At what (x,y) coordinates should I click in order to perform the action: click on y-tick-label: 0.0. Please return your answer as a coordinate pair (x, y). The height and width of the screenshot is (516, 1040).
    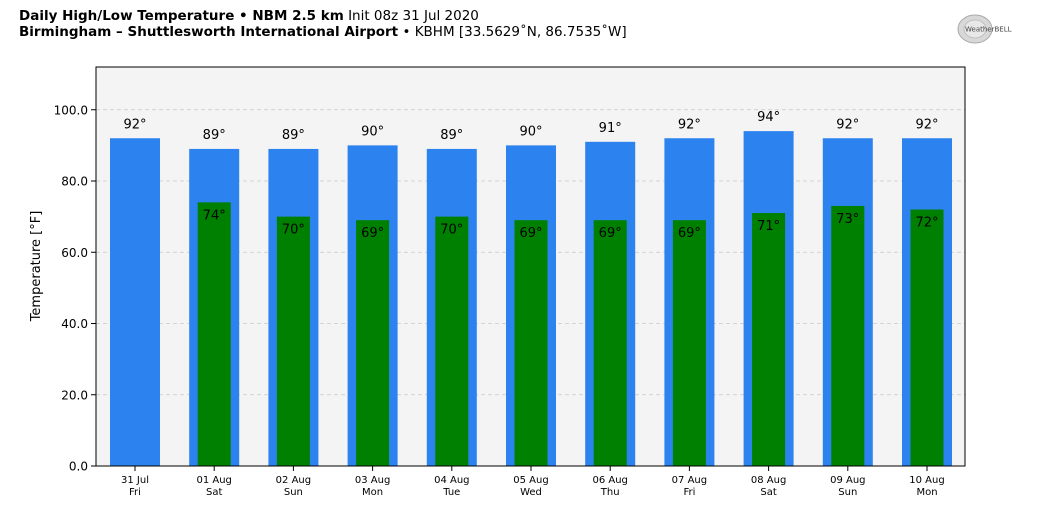
    Looking at the image, I should click on (78, 467).